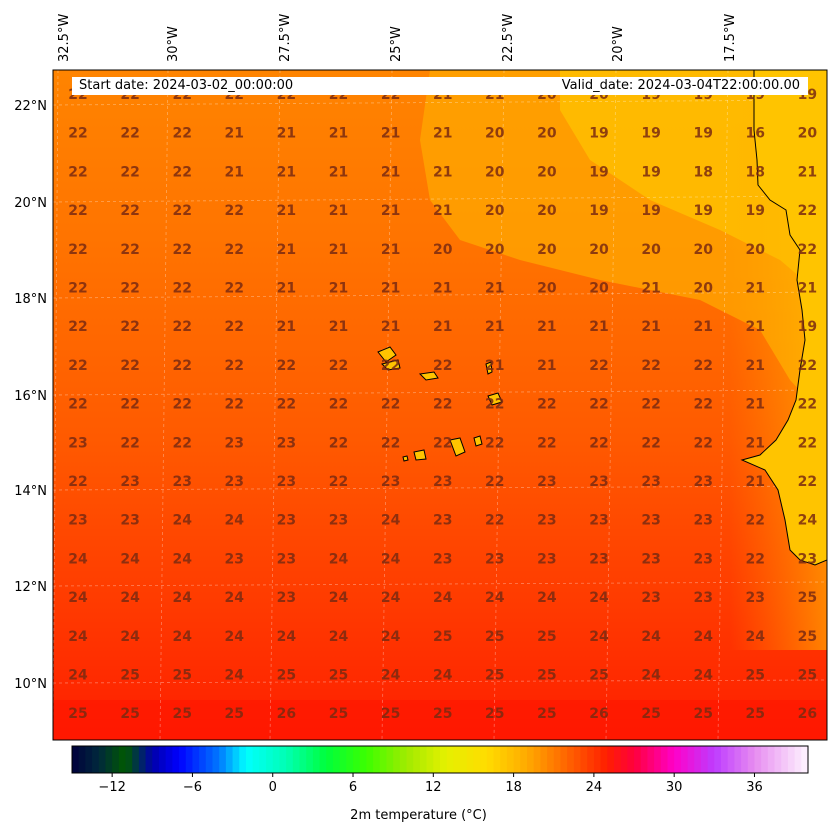  I want to click on date-header-bar, so click(440, 86).